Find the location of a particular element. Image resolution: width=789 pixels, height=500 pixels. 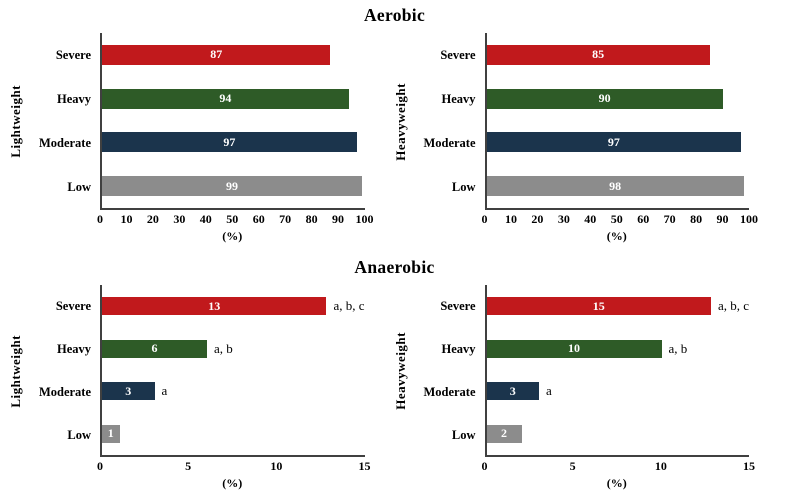

bar-severe: 15 is located at coordinates (598, 306).